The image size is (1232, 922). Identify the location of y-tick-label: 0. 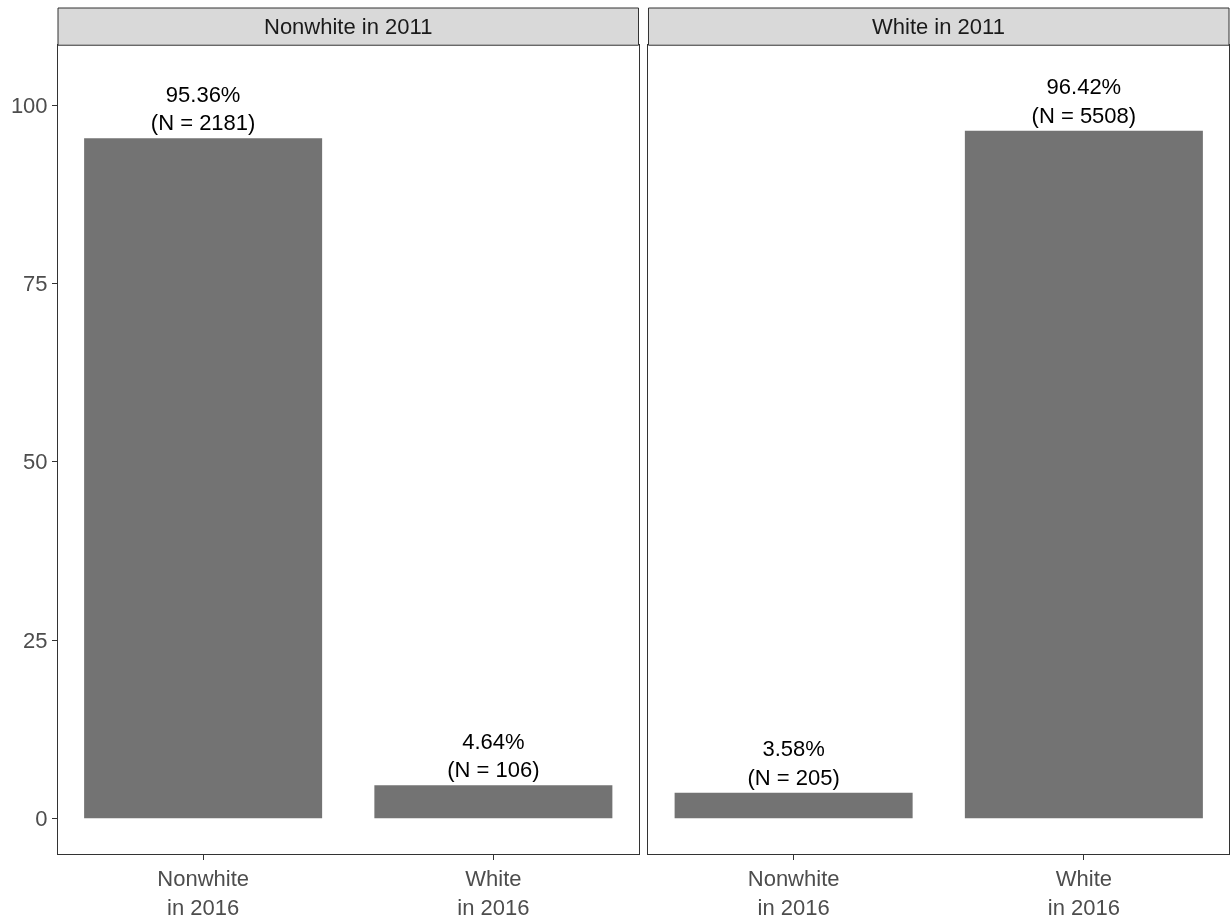
(41, 819).